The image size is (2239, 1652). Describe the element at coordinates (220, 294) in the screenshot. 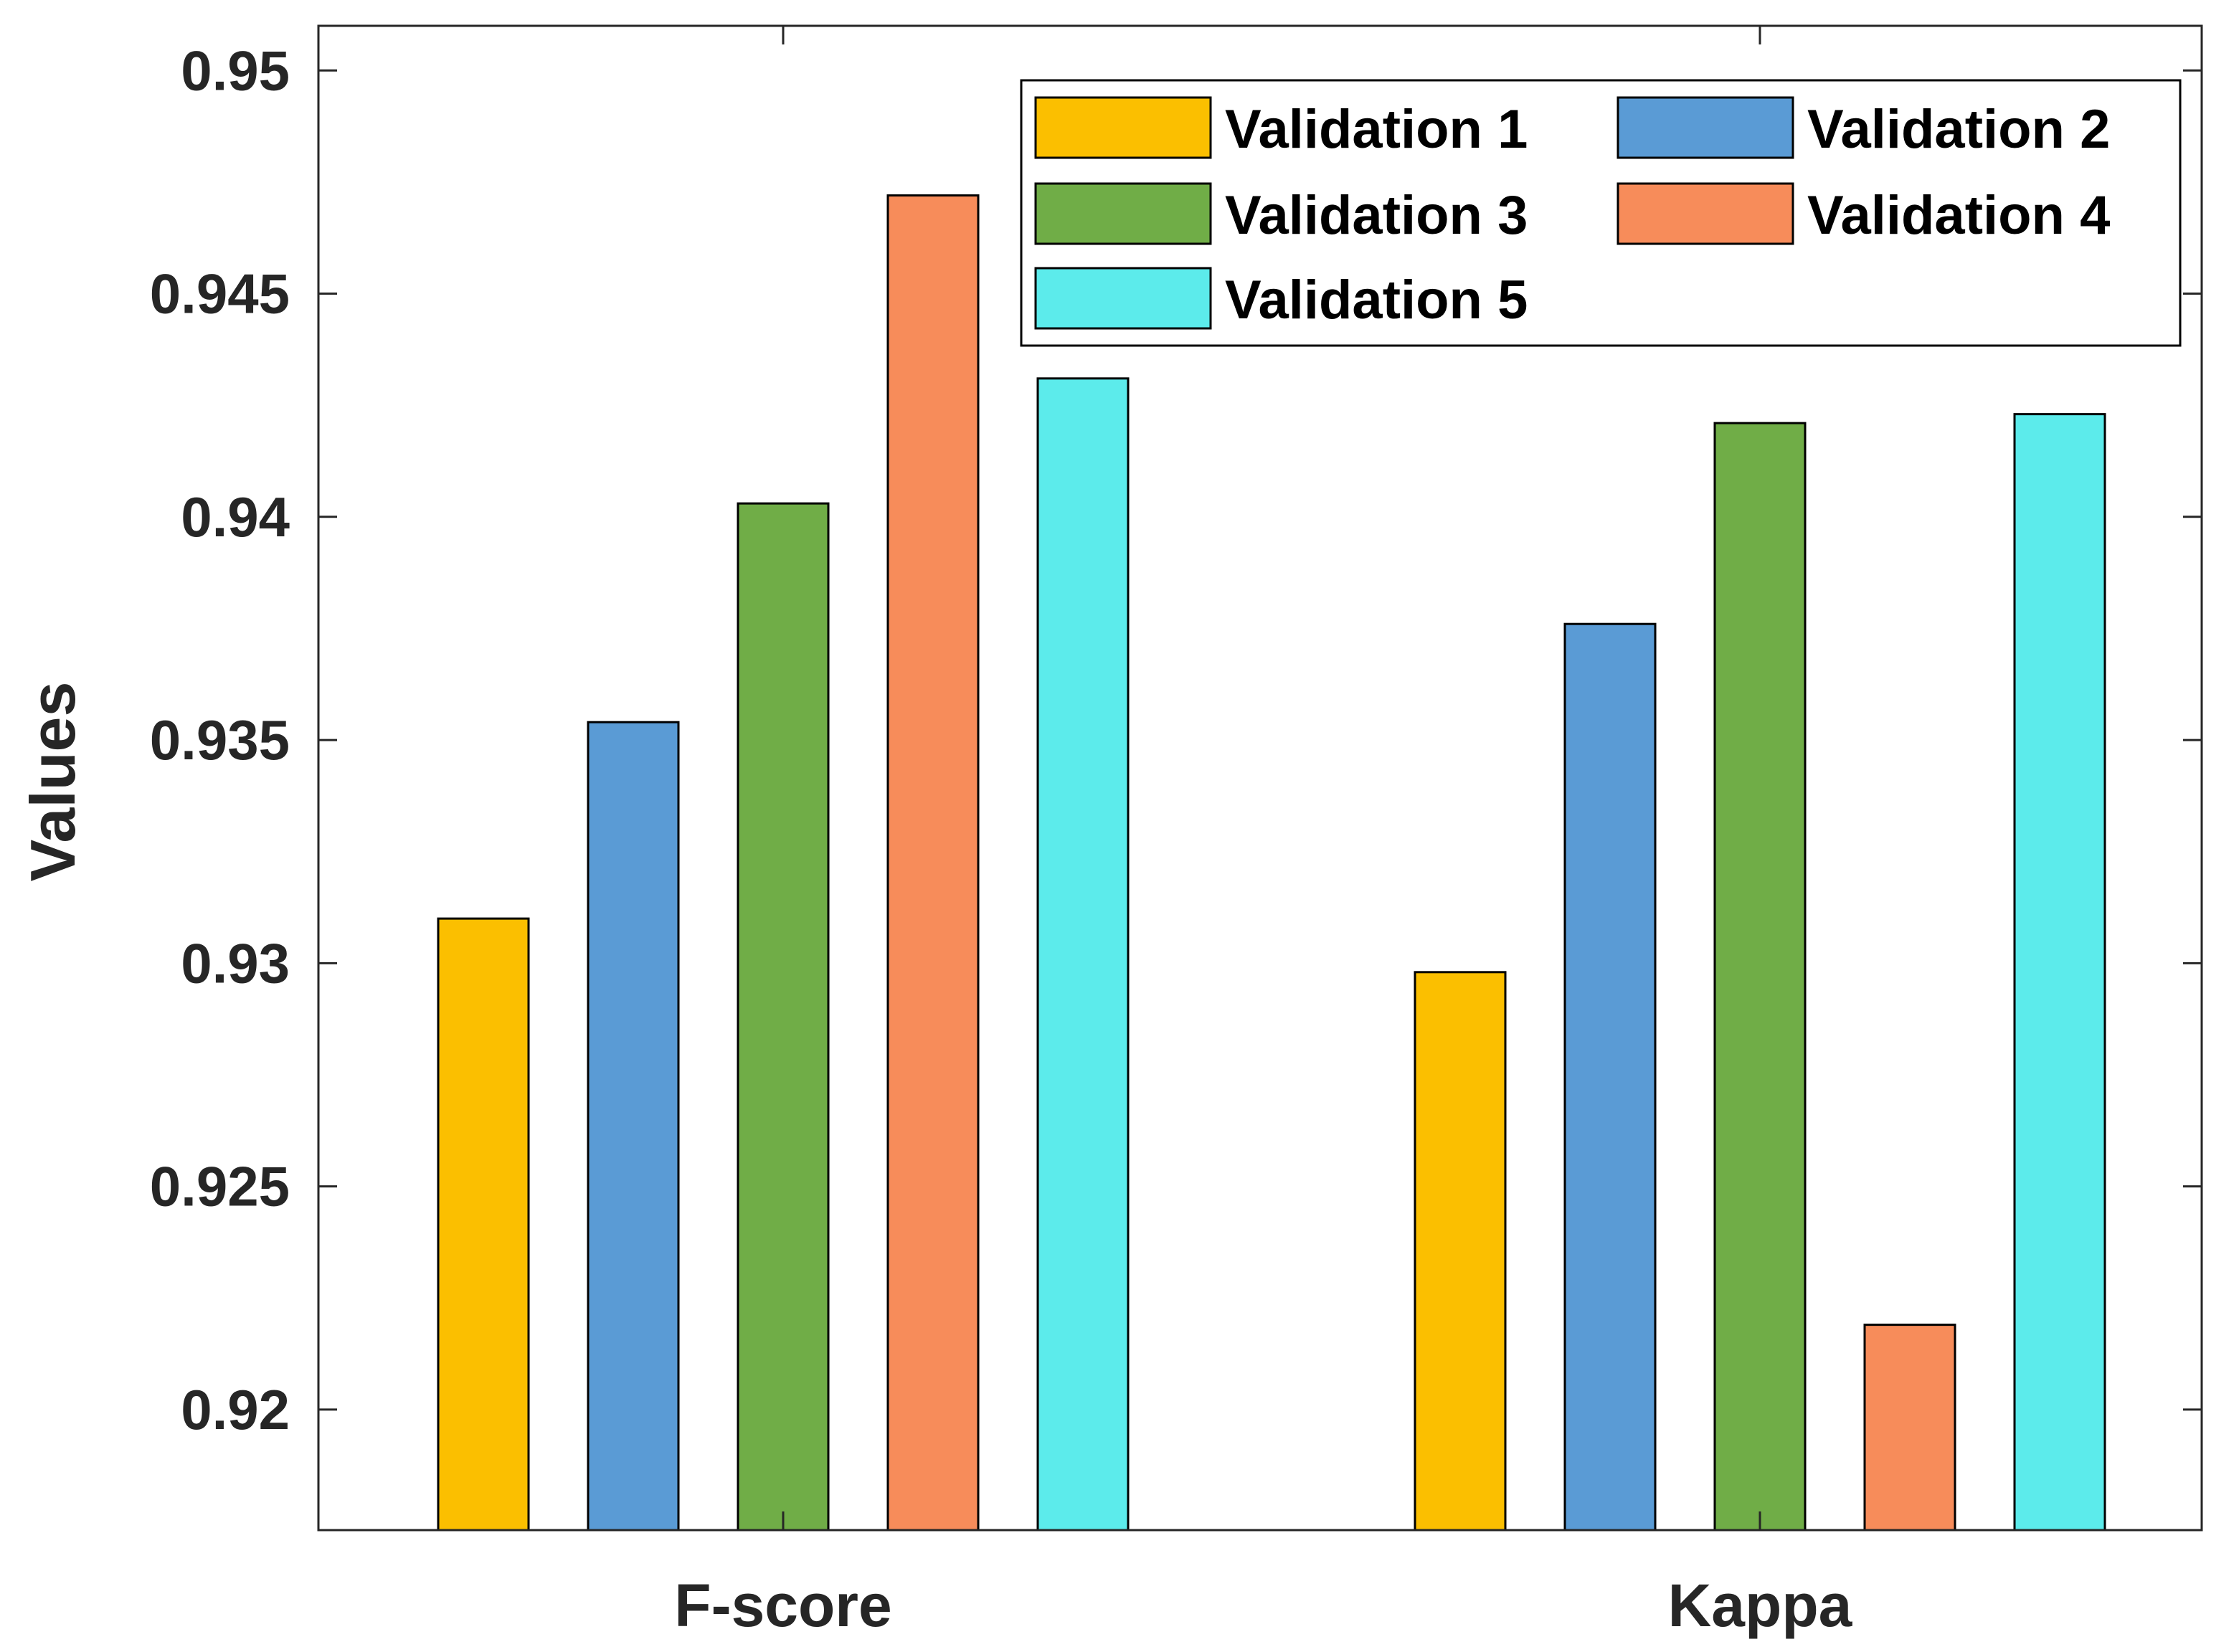

I see `y-tick-label: 0.945` at that location.